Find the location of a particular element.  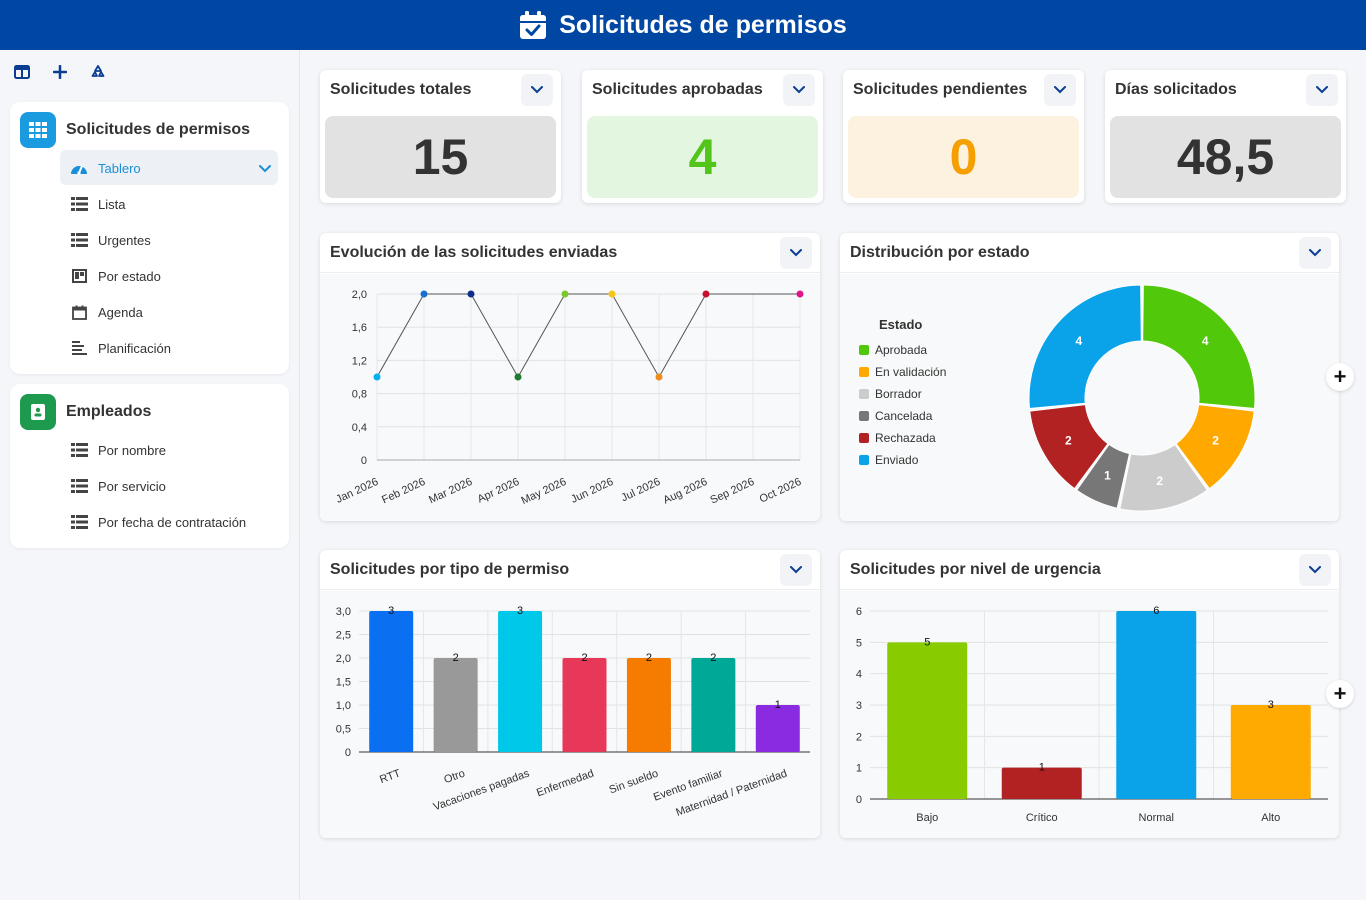

card-header: Distribución por estado is located at coordinates (1089, 253).